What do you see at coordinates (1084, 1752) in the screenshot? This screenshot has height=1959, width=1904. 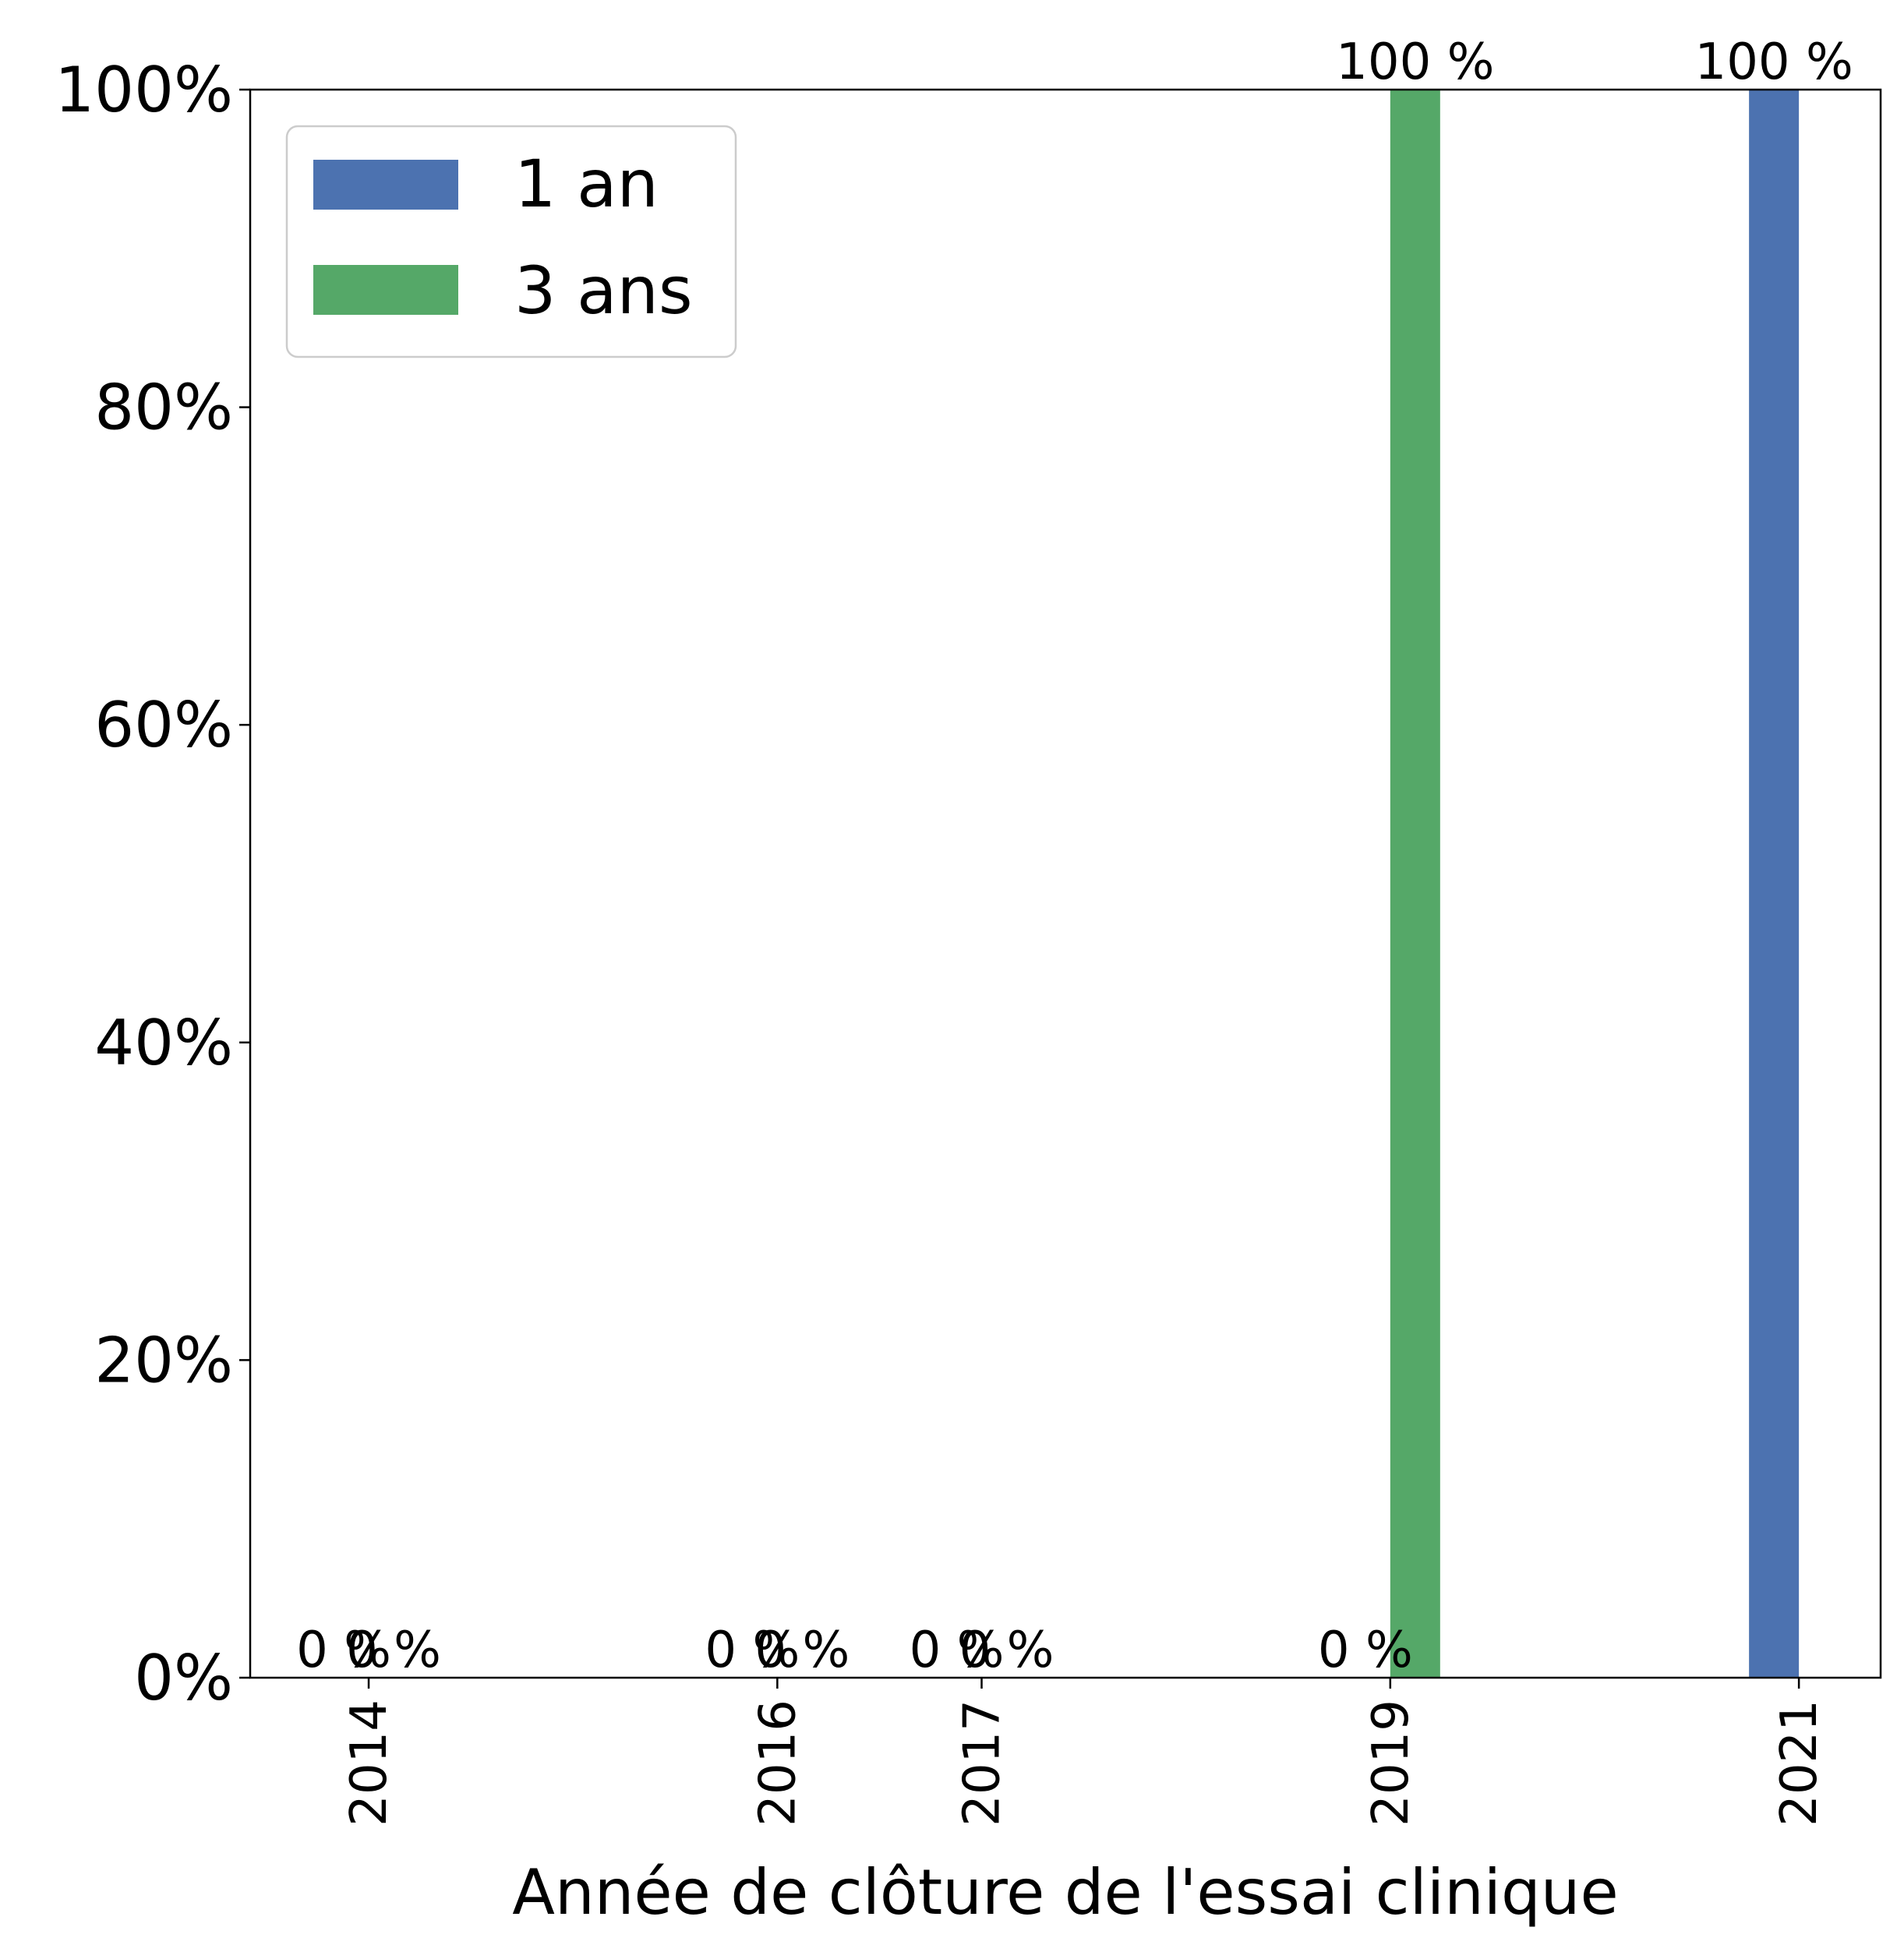 I see `x-axis: 2014 2016 2017 2019 2021` at bounding box center [1084, 1752].